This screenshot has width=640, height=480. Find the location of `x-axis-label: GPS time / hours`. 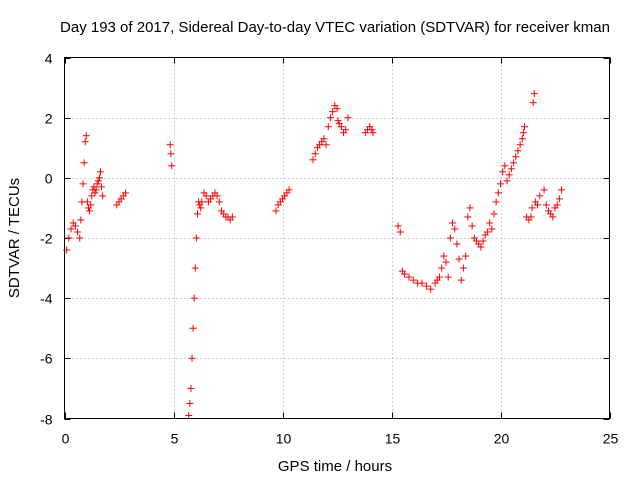

x-axis-label: GPS time / hours is located at coordinates (335, 466).